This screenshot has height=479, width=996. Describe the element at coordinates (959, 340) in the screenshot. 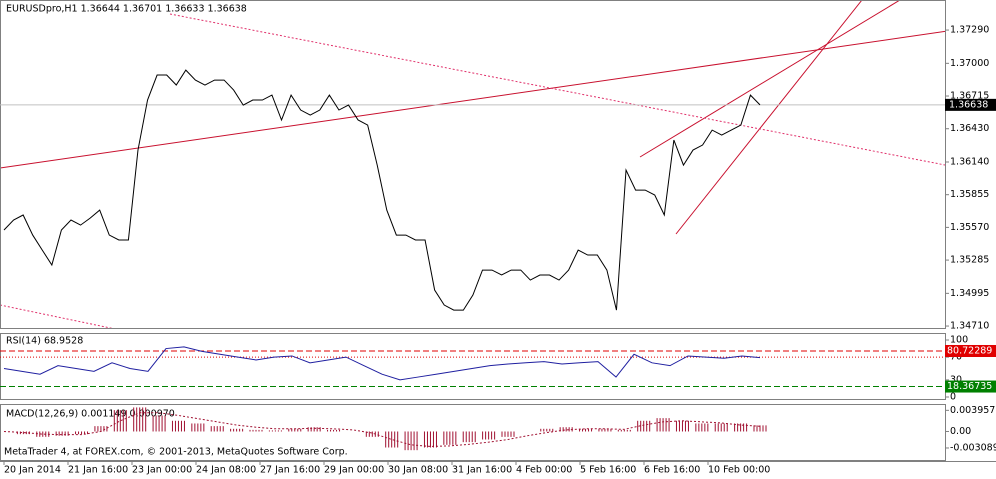

I see `y-tick-label: 100` at that location.